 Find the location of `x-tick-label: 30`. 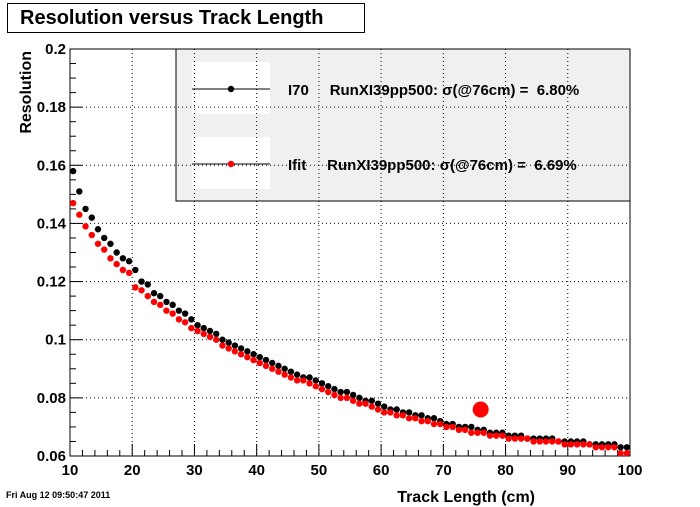

x-tick-label: 30 is located at coordinates (194, 470).